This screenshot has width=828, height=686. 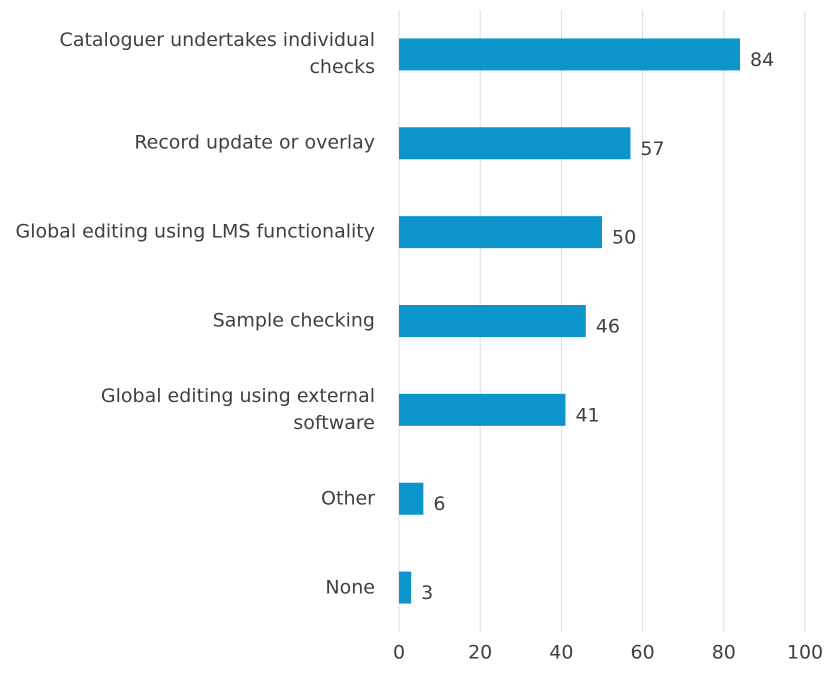 What do you see at coordinates (643, 653) in the screenshot?
I see `x-tick-label: 60` at bounding box center [643, 653].